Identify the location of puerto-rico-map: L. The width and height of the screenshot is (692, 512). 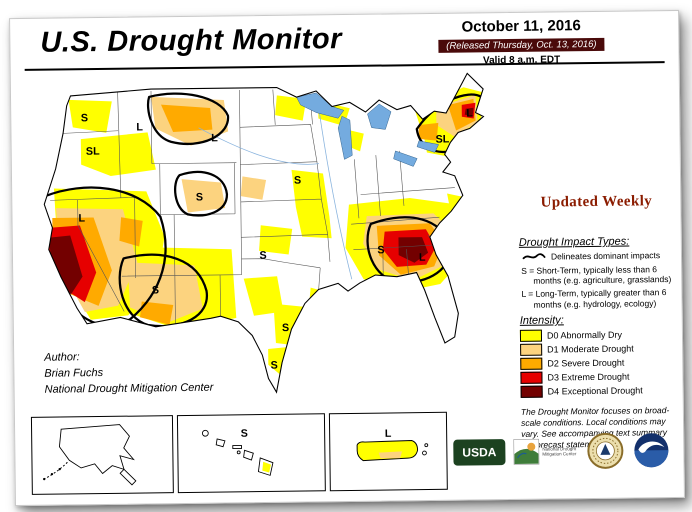
(392, 445).